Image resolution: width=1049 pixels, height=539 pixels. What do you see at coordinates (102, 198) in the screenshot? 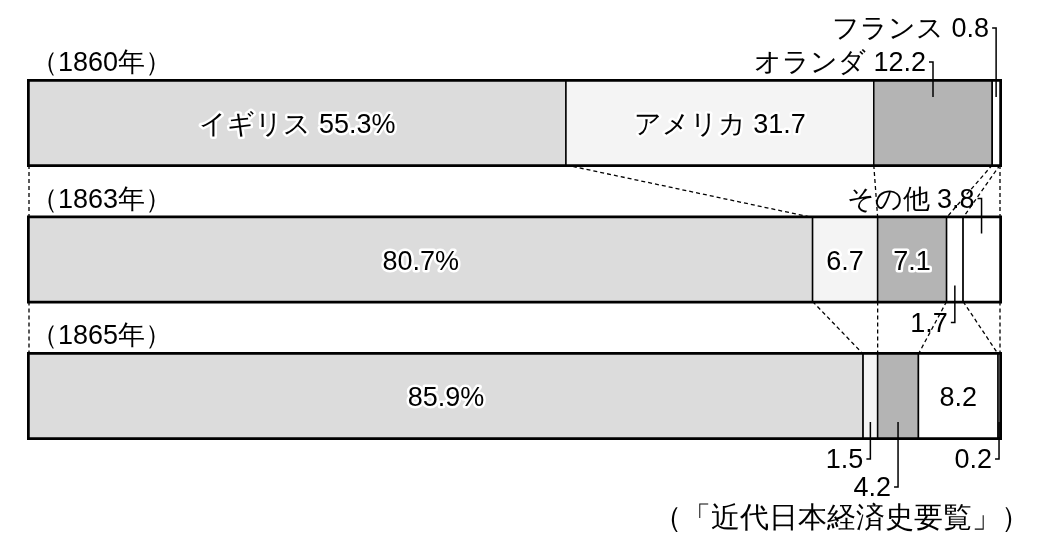
I see `y-tick-label: （1863年）` at bounding box center [102, 198].